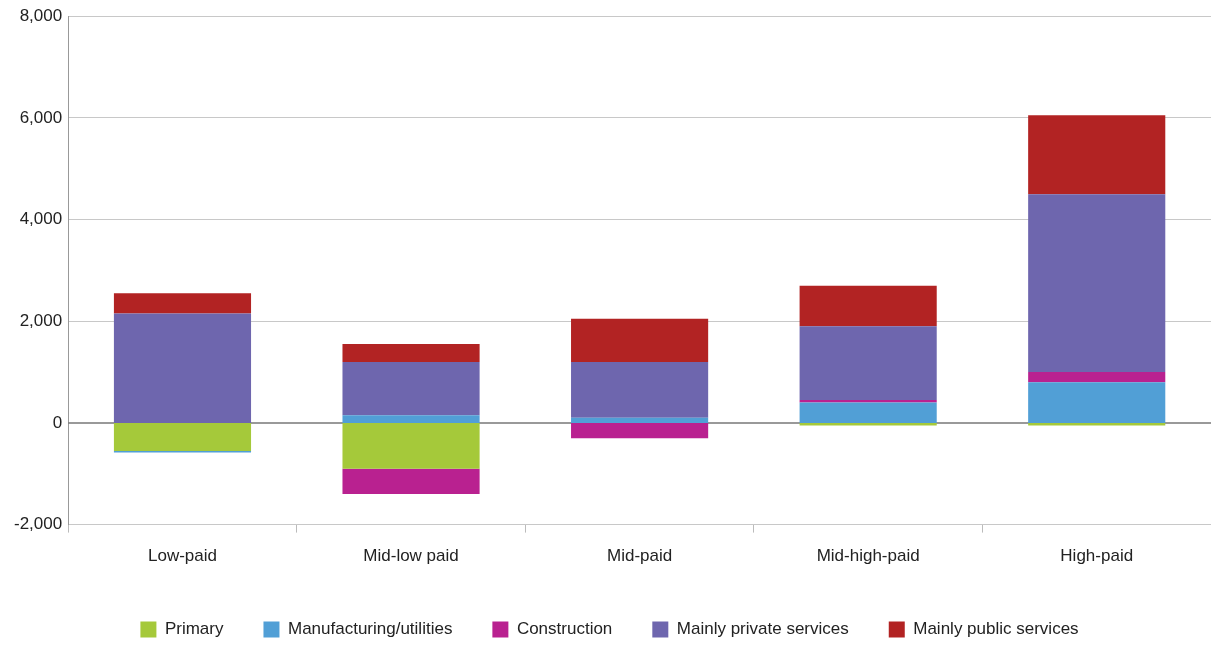 This screenshot has height=648, width=1211. Describe the element at coordinates (41, 219) in the screenshot. I see `y-tick-label: 4,000` at that location.